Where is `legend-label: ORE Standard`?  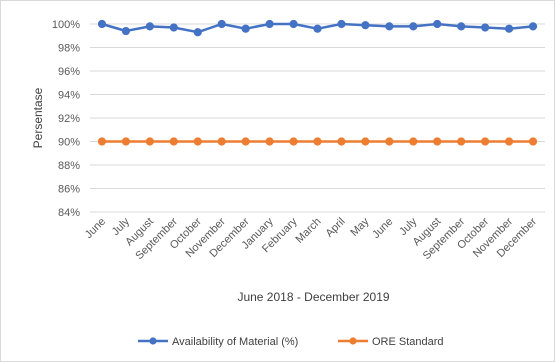
legend-label: ORE Standard is located at coordinates (408, 342).